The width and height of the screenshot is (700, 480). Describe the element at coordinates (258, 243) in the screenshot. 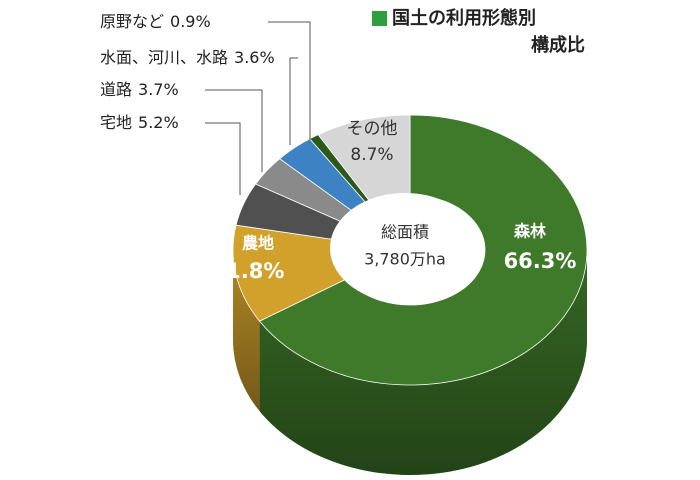

I see `slice-label: 農地` at that location.